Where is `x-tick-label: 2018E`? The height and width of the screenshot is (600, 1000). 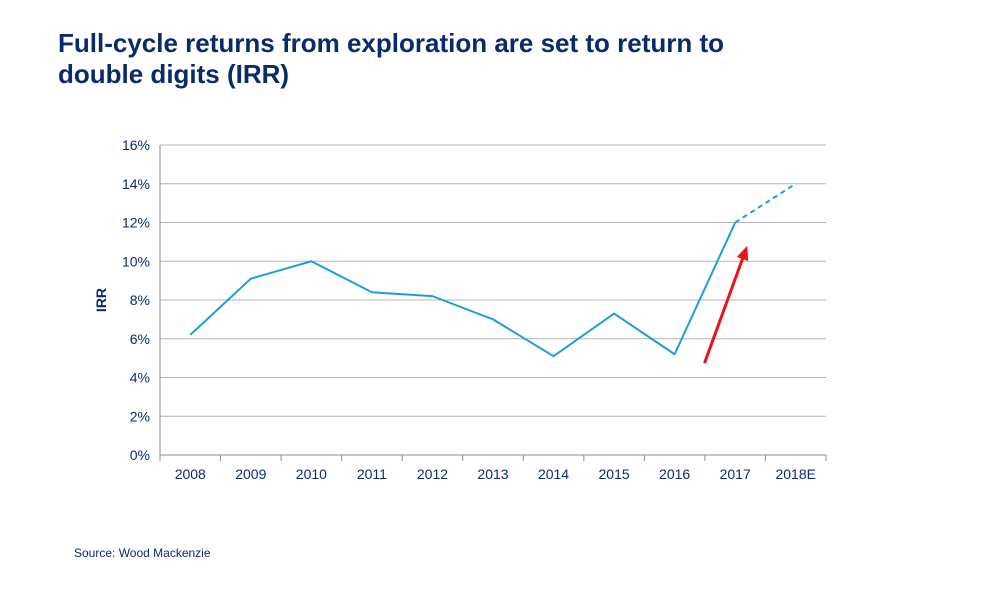 x-tick-label: 2018E is located at coordinates (795, 474).